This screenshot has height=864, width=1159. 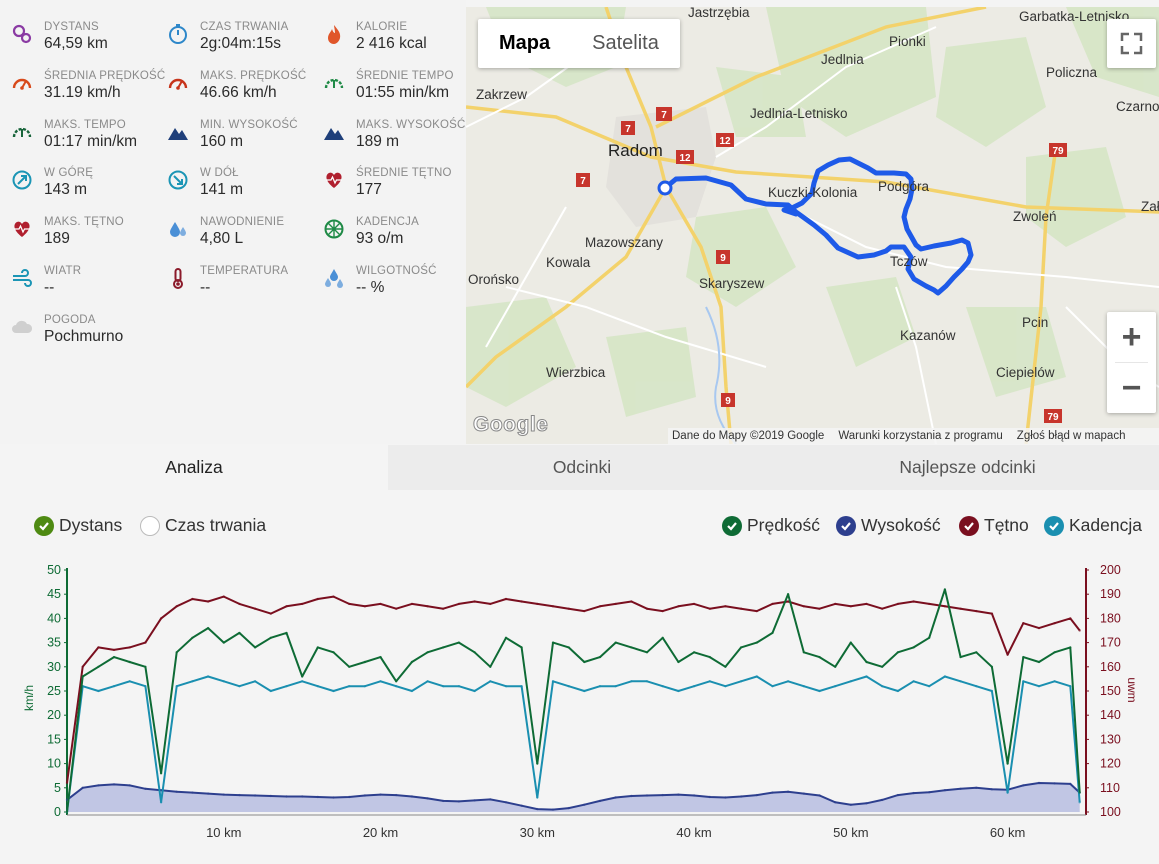 I want to click on svg-text: Radom, so click(x=635, y=150).